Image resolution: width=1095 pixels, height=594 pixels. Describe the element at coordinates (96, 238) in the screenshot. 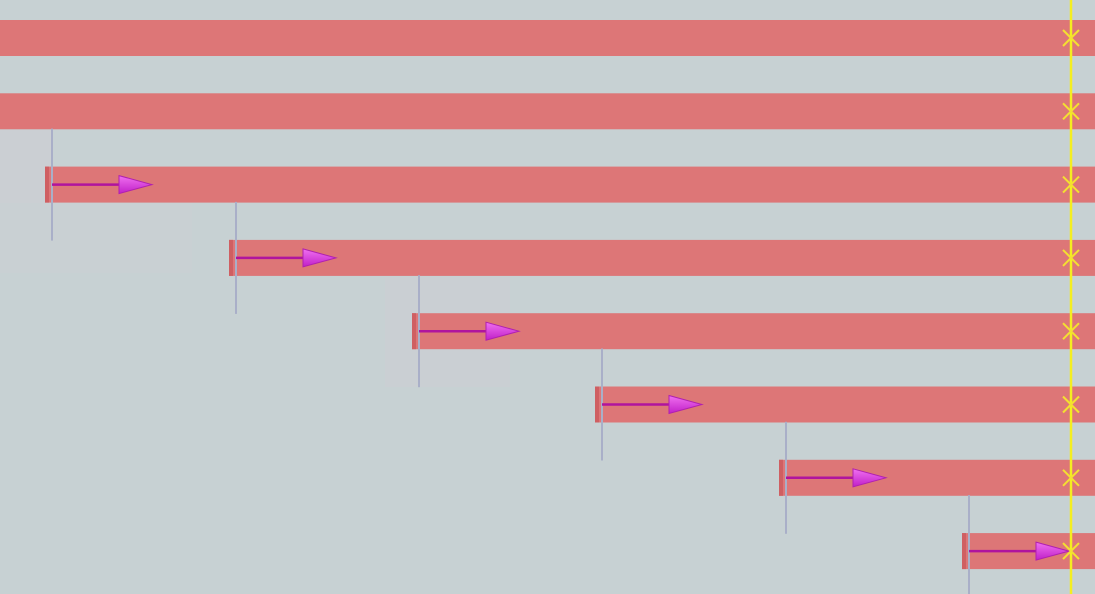

I see `shade-region` at that location.